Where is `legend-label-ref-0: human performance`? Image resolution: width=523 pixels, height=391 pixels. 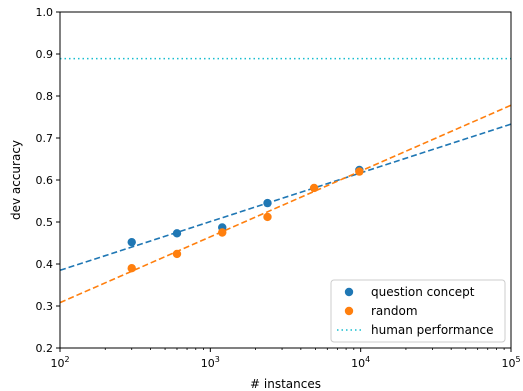
legend-label-ref-0: human performance is located at coordinates (432, 330).